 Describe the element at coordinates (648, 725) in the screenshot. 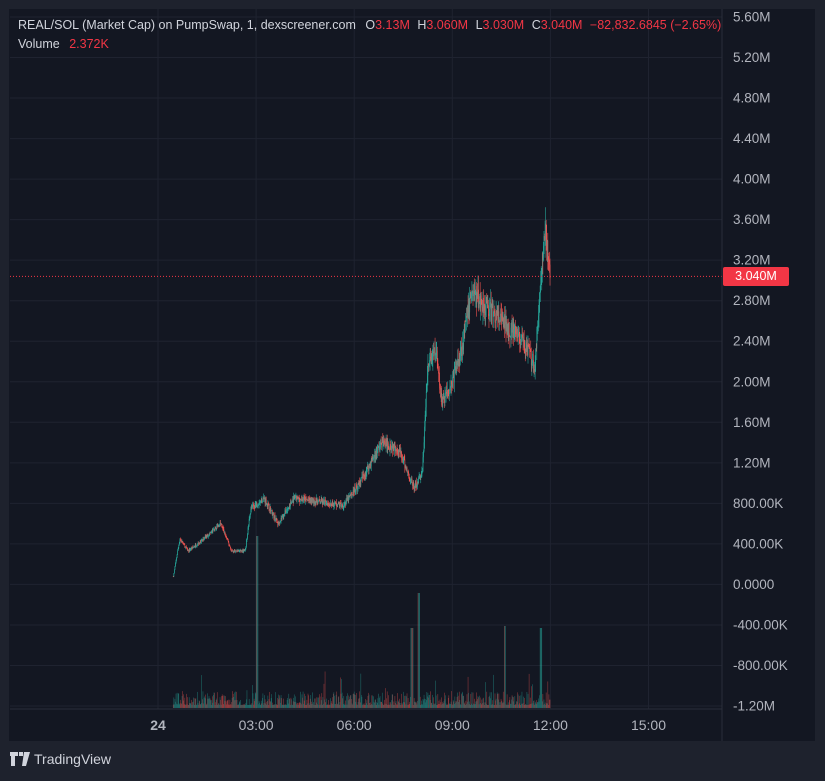

I see `x-tick-label: 15:00` at that location.